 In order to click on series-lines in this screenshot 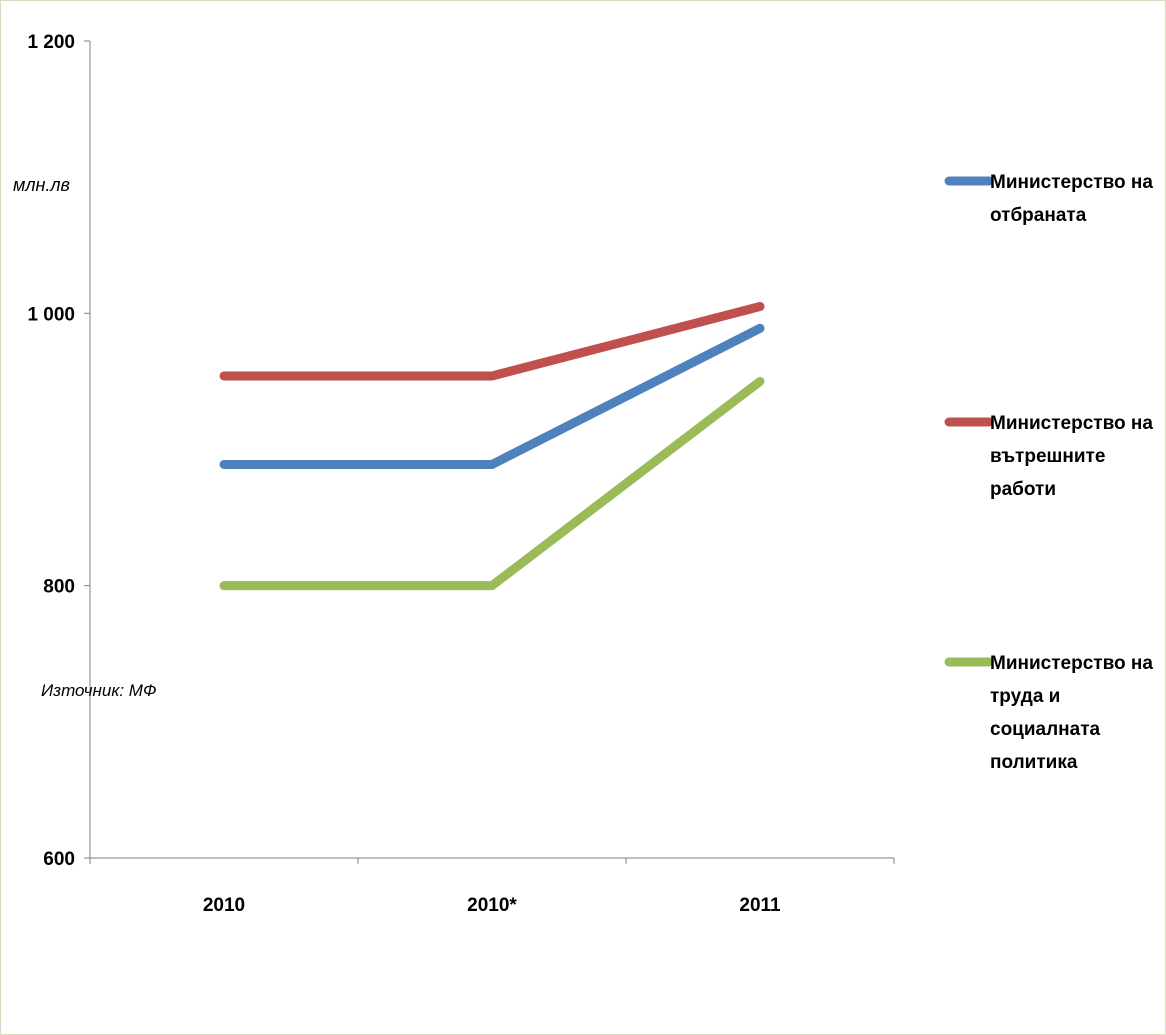, I will do `click(492, 446)`.